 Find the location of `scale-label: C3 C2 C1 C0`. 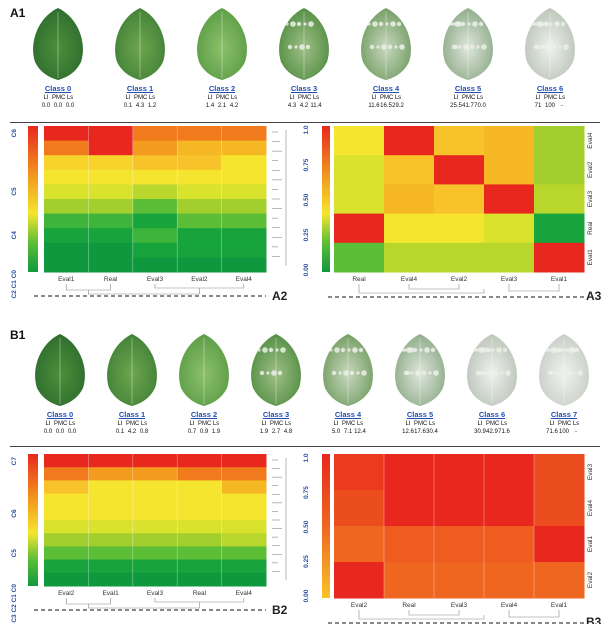

scale-label: C3 C2 C1 C0 is located at coordinates (14, 285).